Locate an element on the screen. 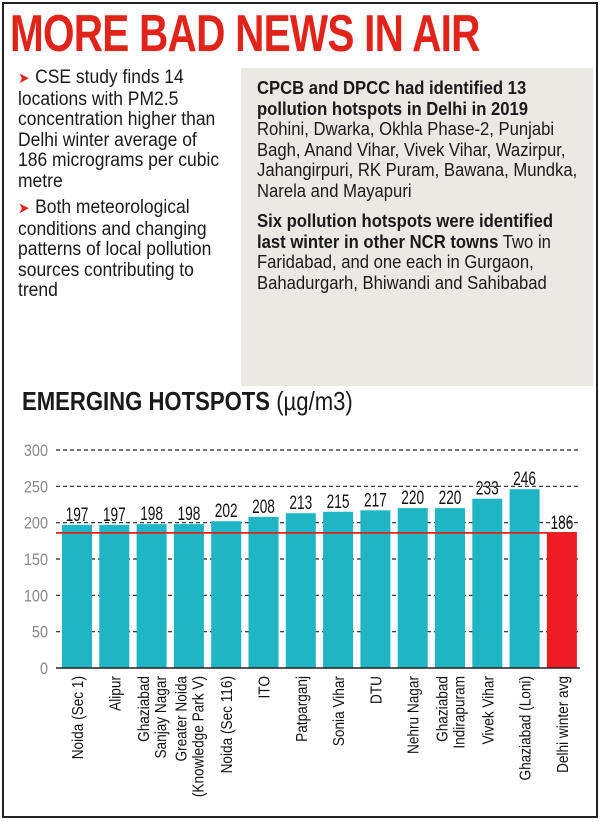 This screenshot has width=600, height=823. data-label: 215 is located at coordinates (338, 502).